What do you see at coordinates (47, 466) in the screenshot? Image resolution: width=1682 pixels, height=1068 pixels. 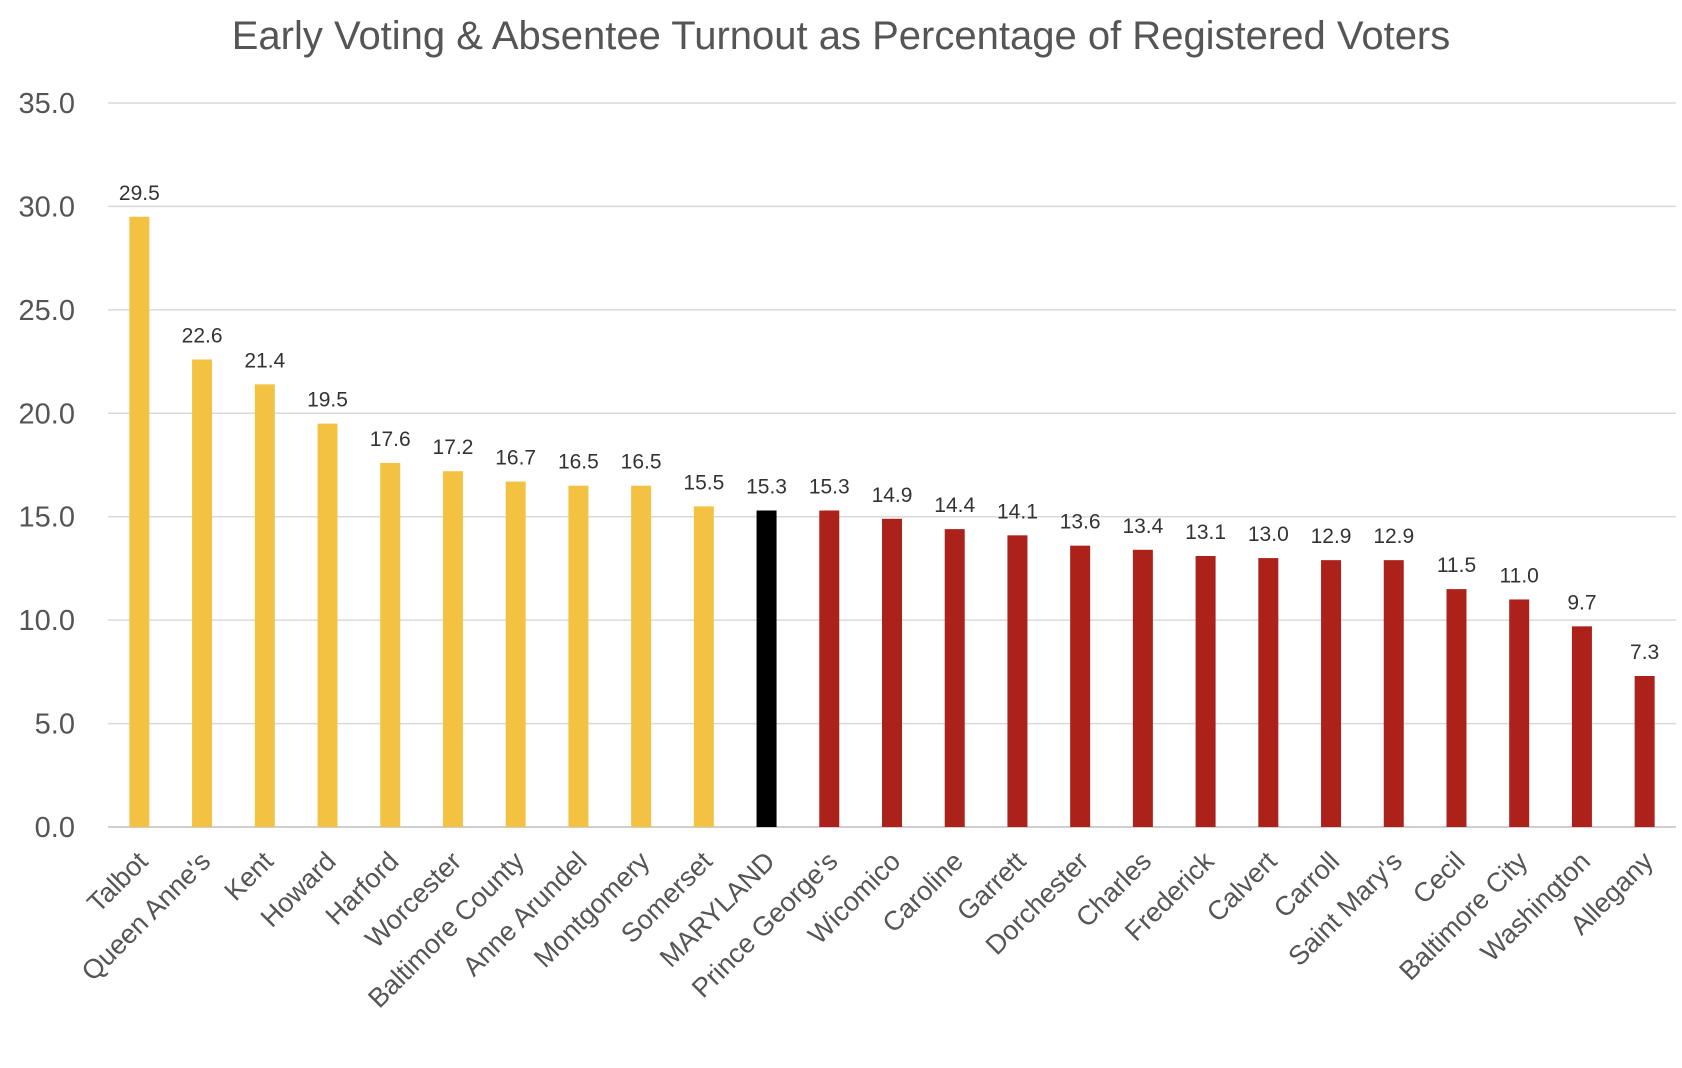 I see `y-axis-ticks: 0.0 5.0 10.0 15.0 20.0 25.0 30.0 35.0` at bounding box center [47, 466].